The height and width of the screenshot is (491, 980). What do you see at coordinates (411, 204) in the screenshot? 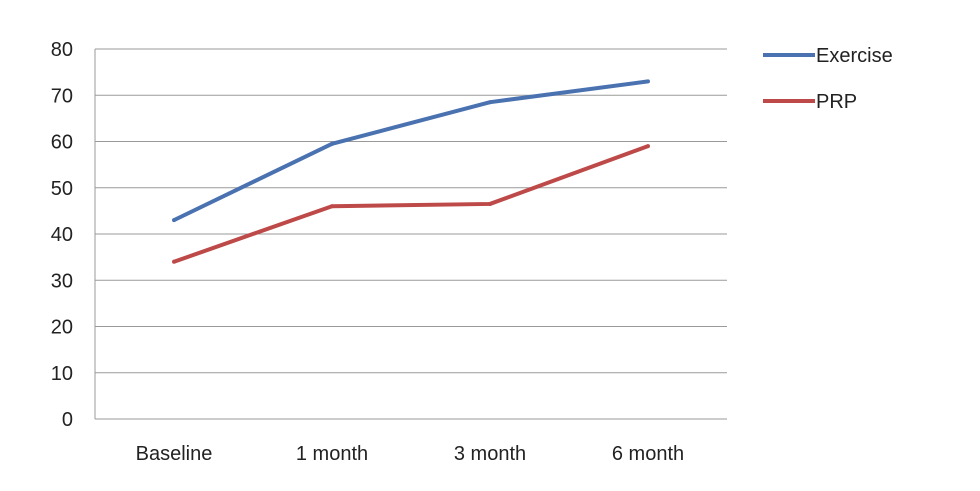
I see `series-line-prp` at bounding box center [411, 204].